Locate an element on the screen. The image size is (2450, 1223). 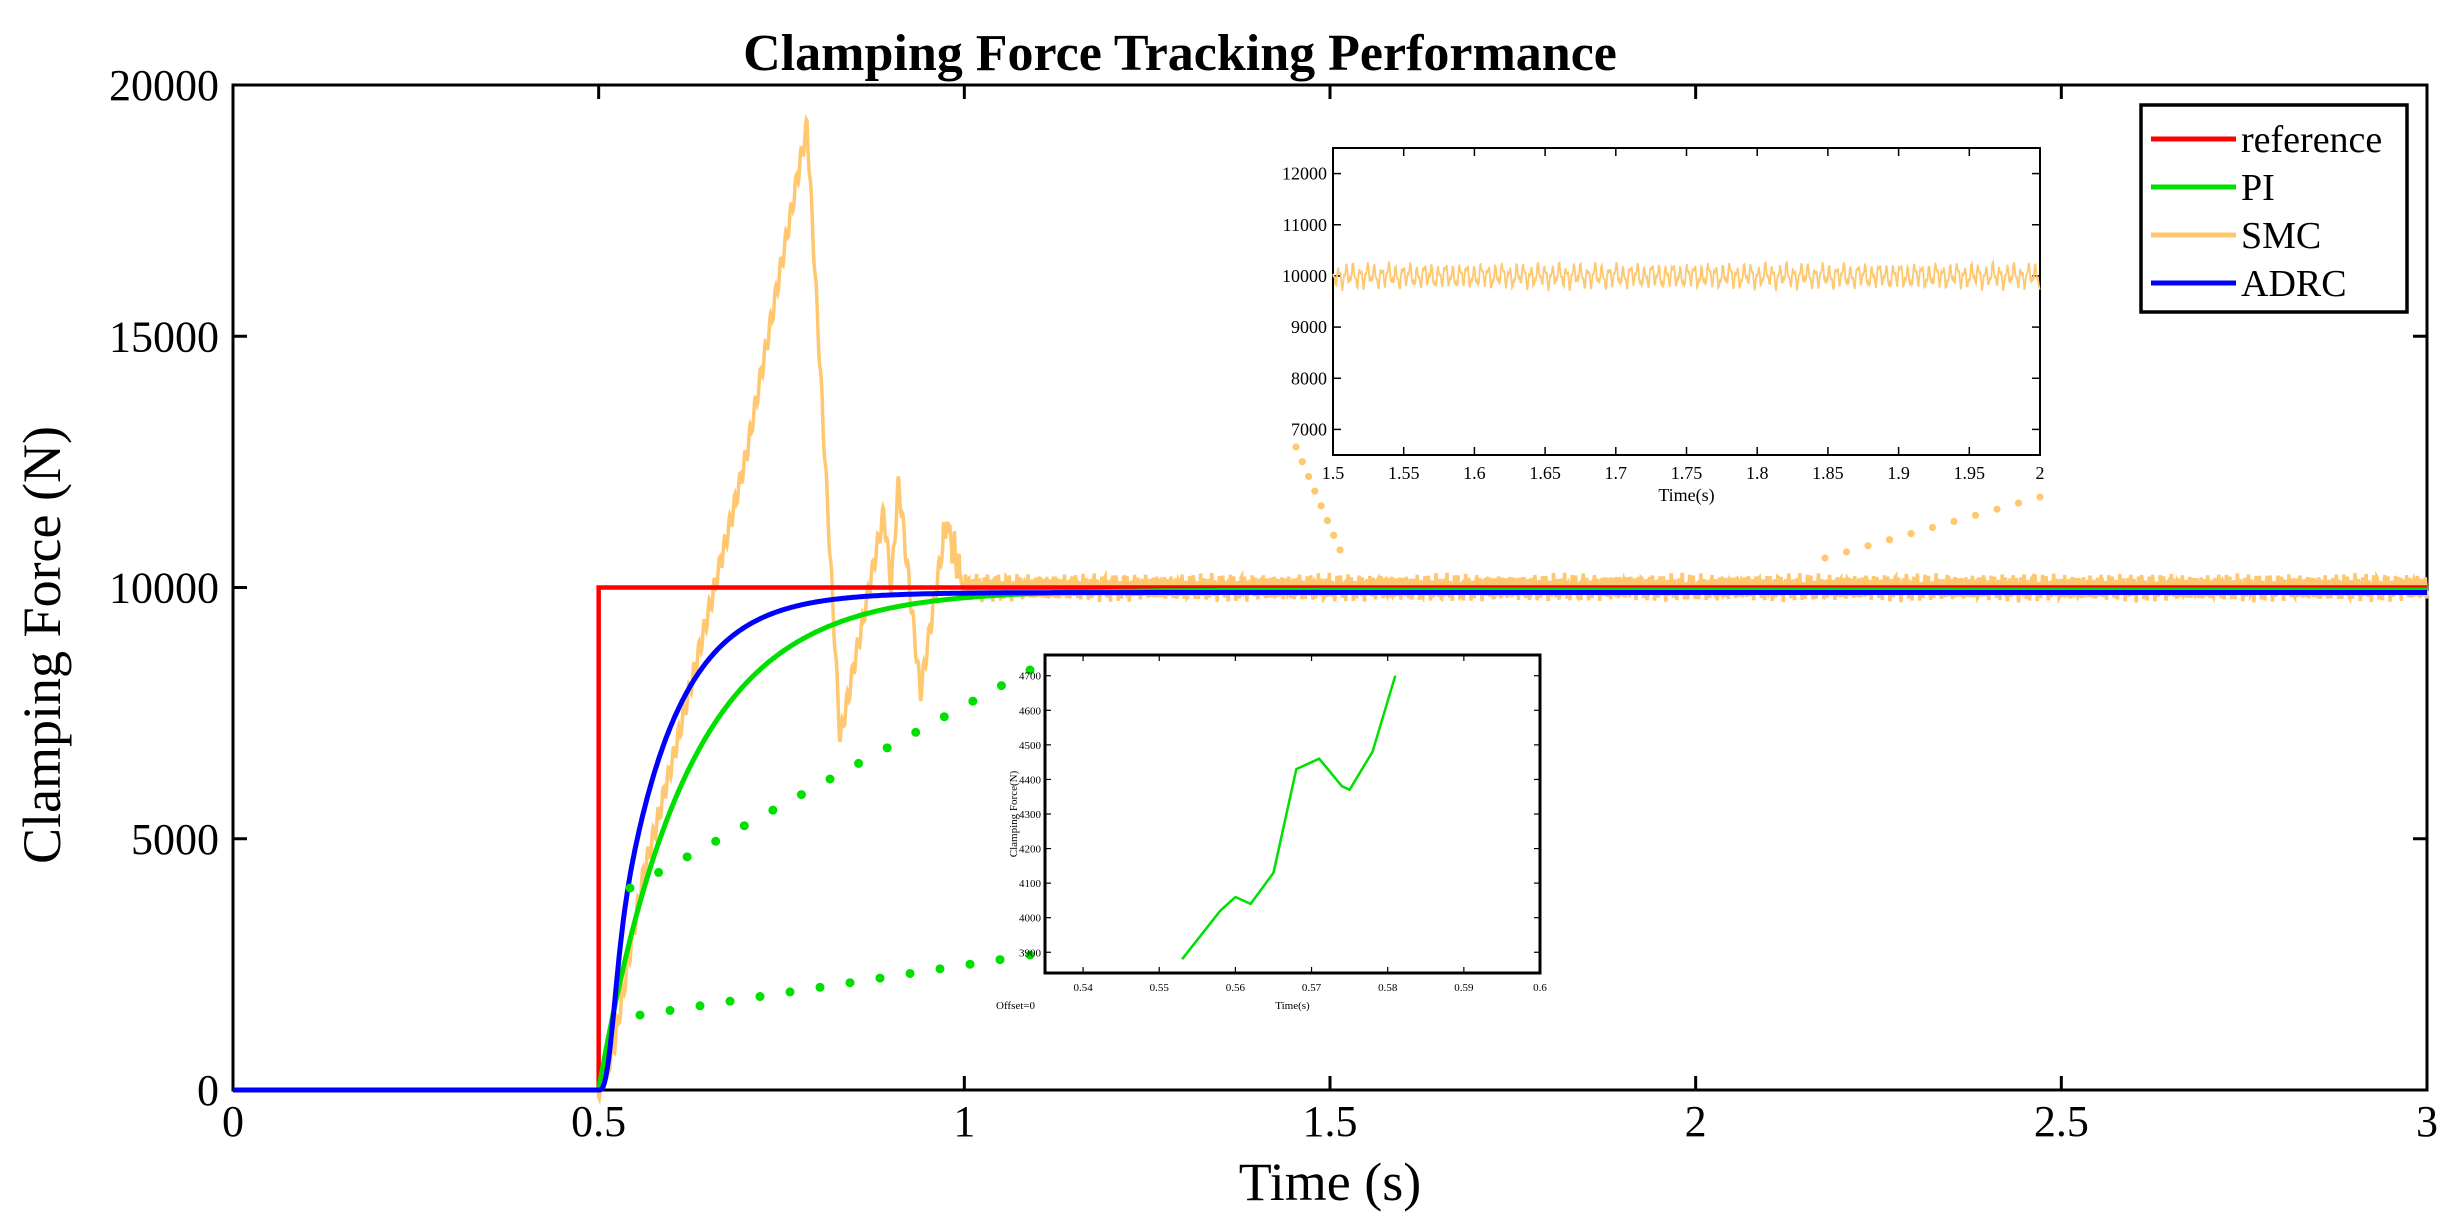
inset-x-tick-label: 0.58 is located at coordinates (1388, 988).